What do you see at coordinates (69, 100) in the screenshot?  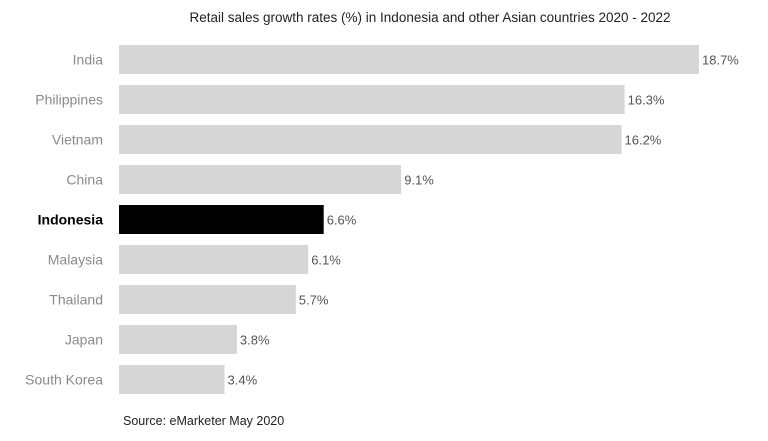 I see `category-label-philippines: Philippines` at bounding box center [69, 100].